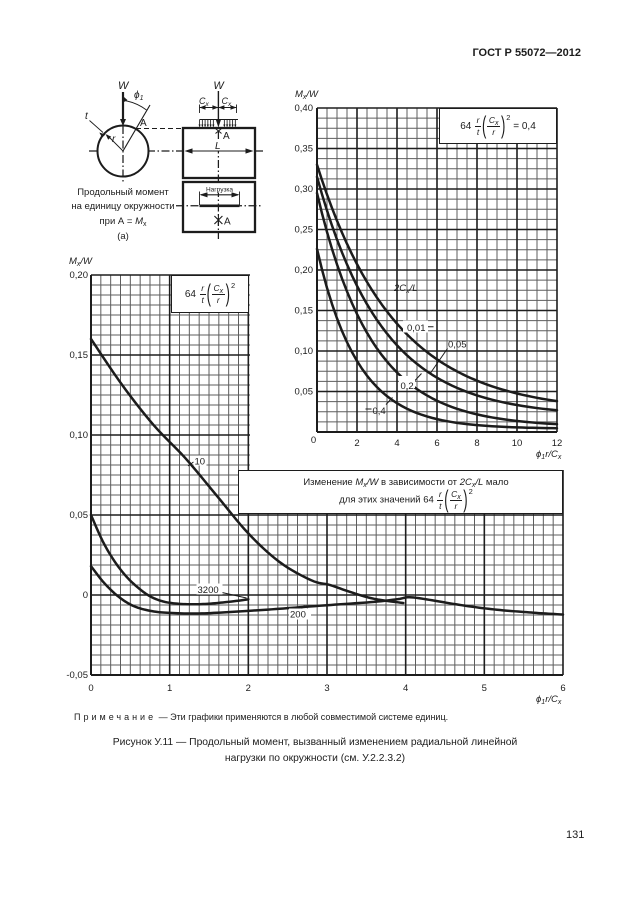  What do you see at coordinates (219, 190) in the screenshot?
I see `svg-text: Нагрузка` at bounding box center [219, 190].